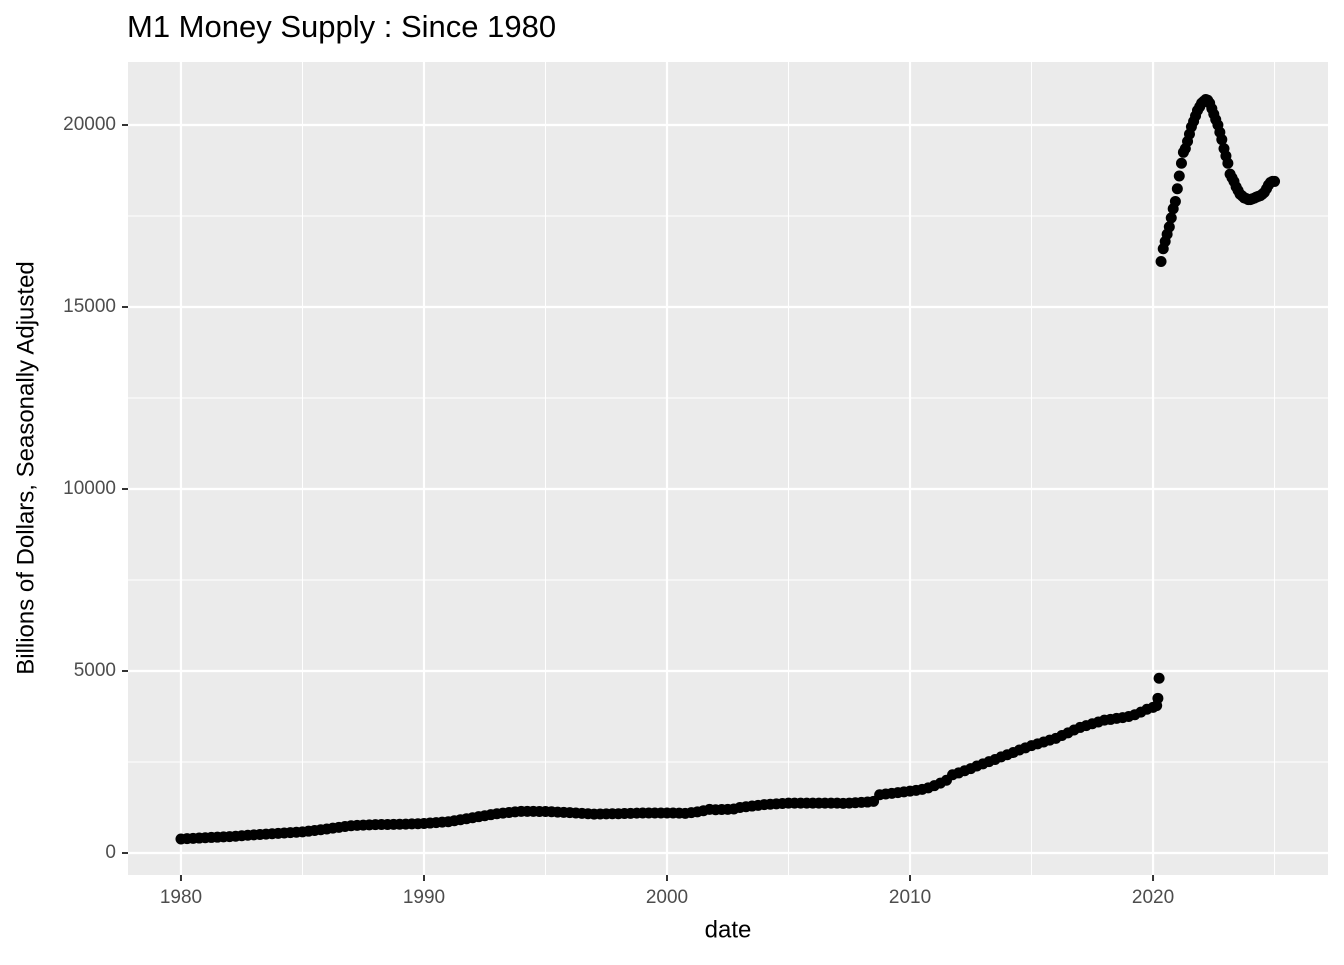  Describe the element at coordinates (89, 306) in the screenshot. I see `y-tick-label: 15000` at that location.